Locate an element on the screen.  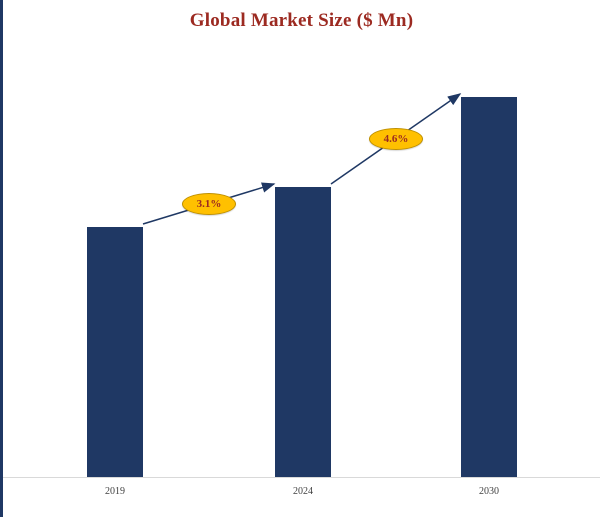
growth-badge-2019-2024: 3.1% is located at coordinates (209, 204).